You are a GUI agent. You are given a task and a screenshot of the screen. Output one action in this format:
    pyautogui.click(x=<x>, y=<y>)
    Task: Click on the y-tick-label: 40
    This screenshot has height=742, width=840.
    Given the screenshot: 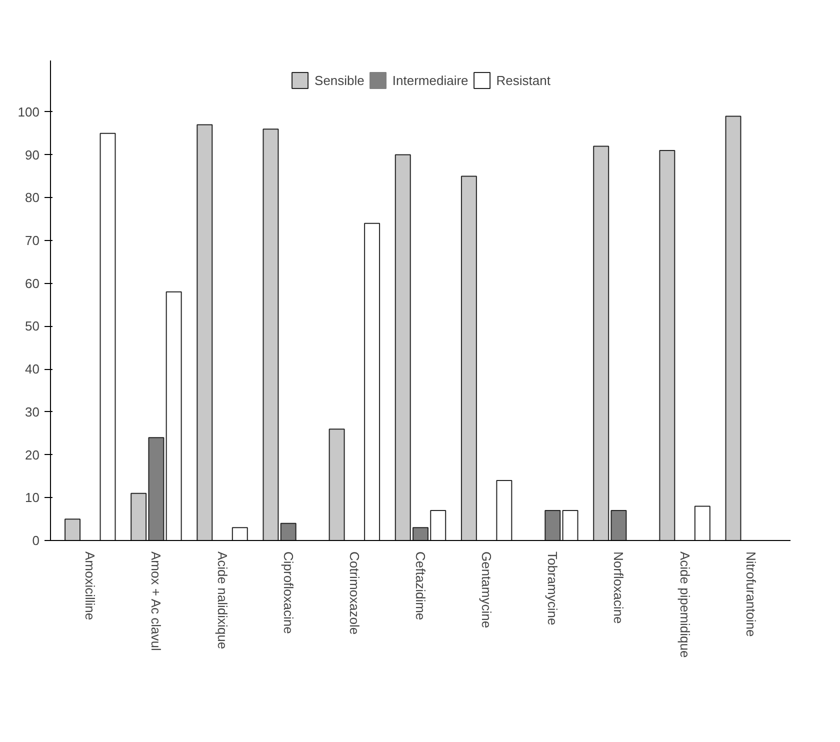 What is the action you would take?
    pyautogui.click(x=32, y=369)
    